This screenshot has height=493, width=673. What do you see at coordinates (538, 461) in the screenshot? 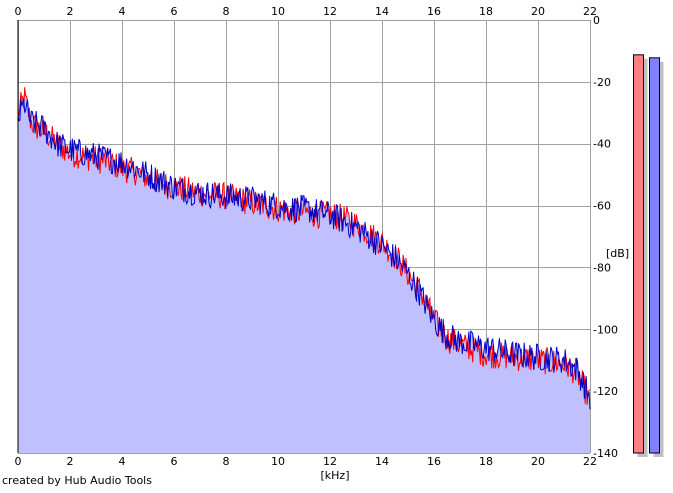
I see `x-tick-label-bottom: 20` at bounding box center [538, 461].